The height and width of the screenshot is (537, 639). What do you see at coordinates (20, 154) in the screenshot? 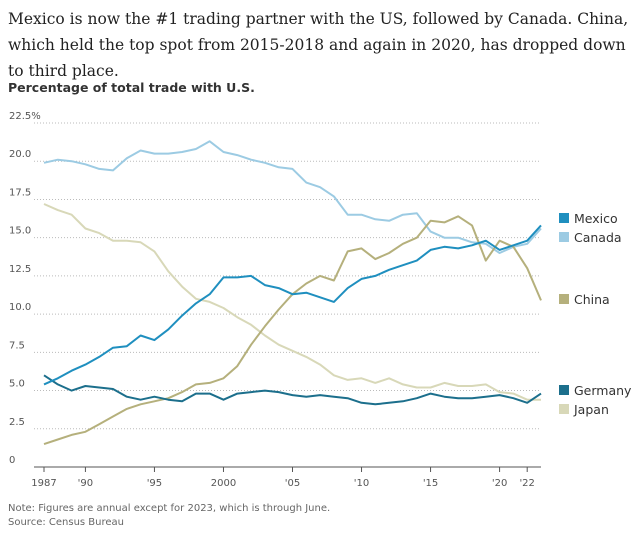
I see `y-tick-label: 20.0` at bounding box center [20, 154].